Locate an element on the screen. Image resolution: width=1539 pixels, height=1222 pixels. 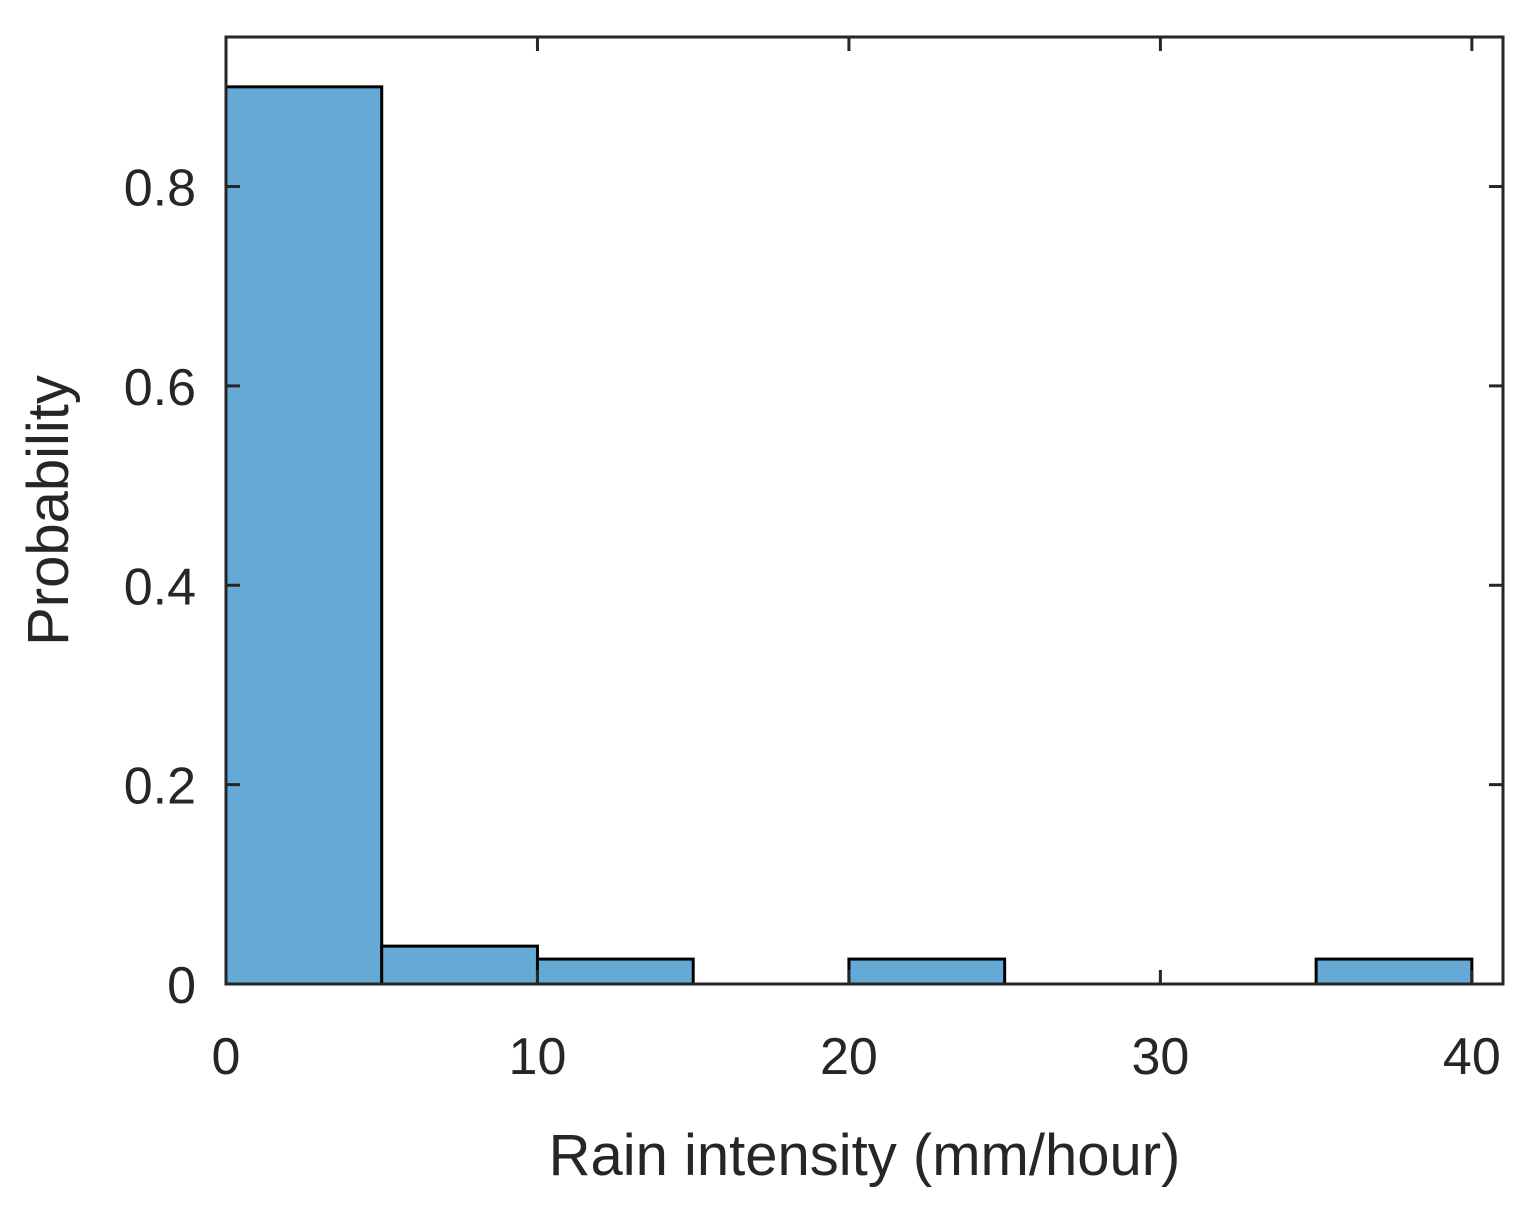
y-tick-label-4: 0.8 is located at coordinates (160, 189).